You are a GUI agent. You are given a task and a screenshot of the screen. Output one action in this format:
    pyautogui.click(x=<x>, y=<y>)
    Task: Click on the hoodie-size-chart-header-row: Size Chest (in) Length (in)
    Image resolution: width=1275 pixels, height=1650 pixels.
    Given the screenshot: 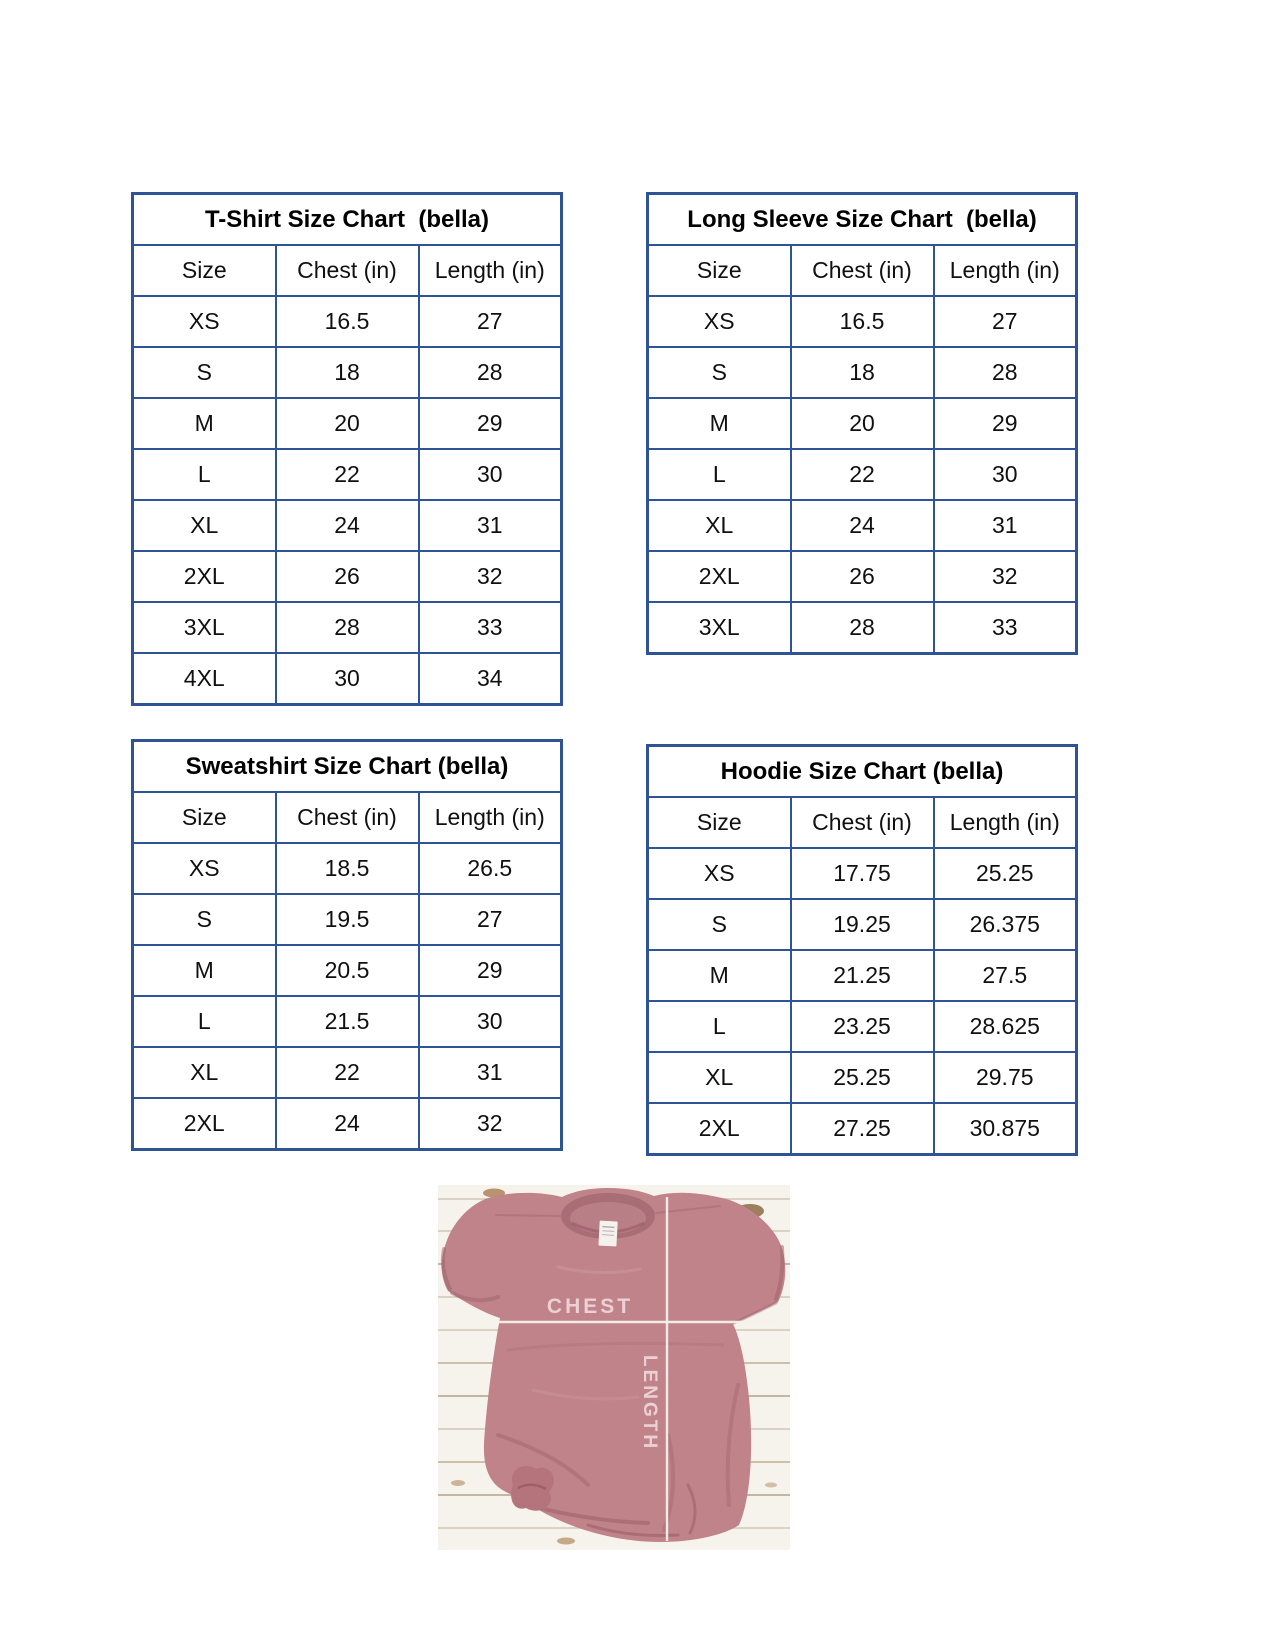 What is the action you would take?
    pyautogui.click(x=862, y=822)
    